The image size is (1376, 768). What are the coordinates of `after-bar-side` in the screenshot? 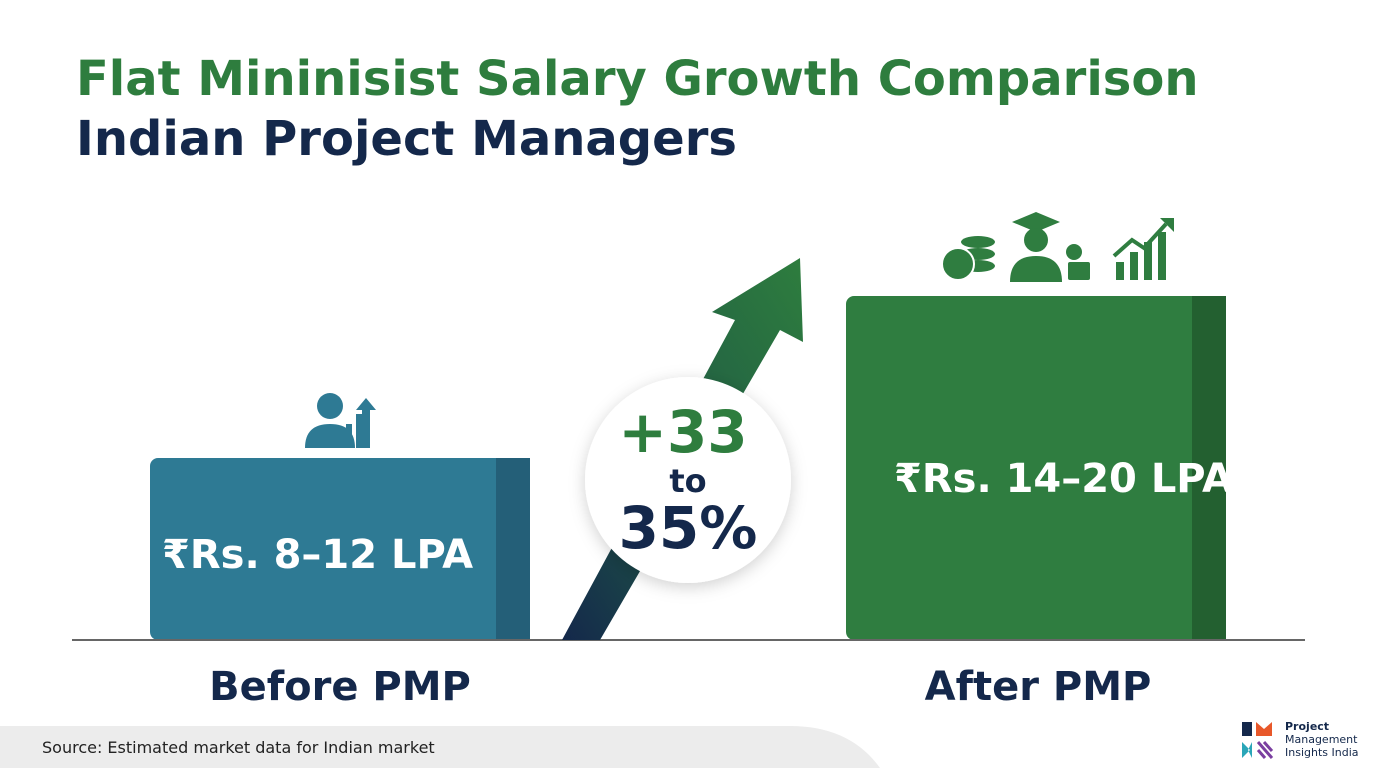 It's located at (1209, 468).